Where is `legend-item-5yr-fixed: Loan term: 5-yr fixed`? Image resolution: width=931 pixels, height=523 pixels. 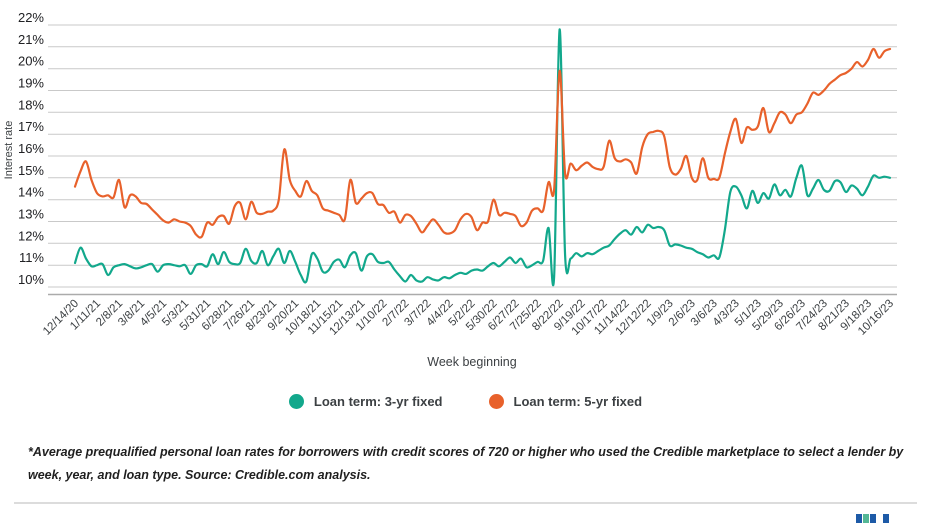 legend-item-5yr-fixed: Loan term: 5-yr fixed is located at coordinates (565, 401).